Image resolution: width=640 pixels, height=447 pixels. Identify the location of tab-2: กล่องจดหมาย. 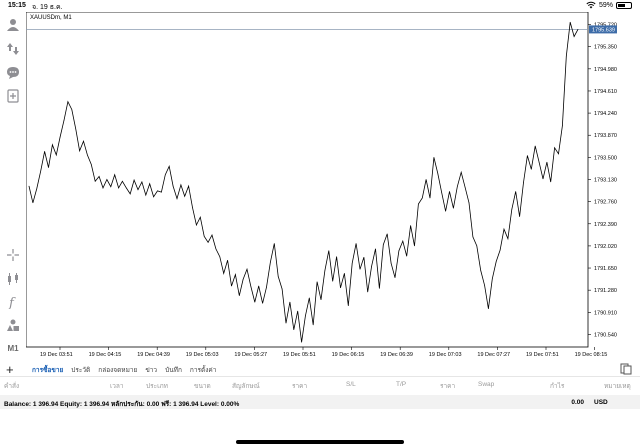
(118, 370).